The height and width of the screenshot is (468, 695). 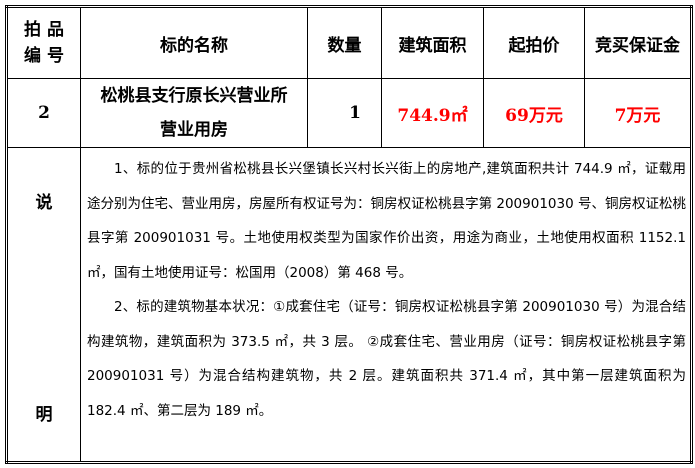 I want to click on lot-name-line1: 松桃县支行原长兴营业所, so click(x=194, y=96).